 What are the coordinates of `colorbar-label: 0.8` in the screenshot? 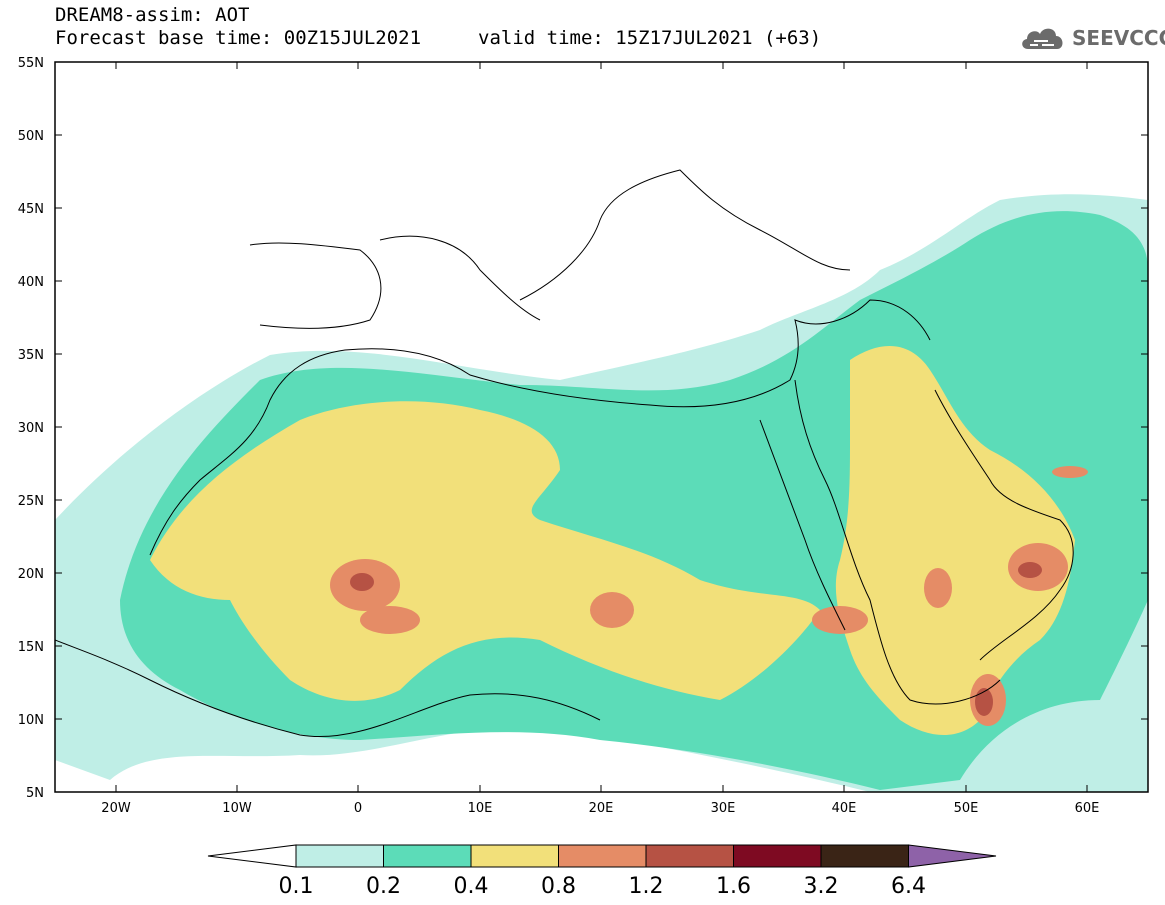 It's located at (558, 886).